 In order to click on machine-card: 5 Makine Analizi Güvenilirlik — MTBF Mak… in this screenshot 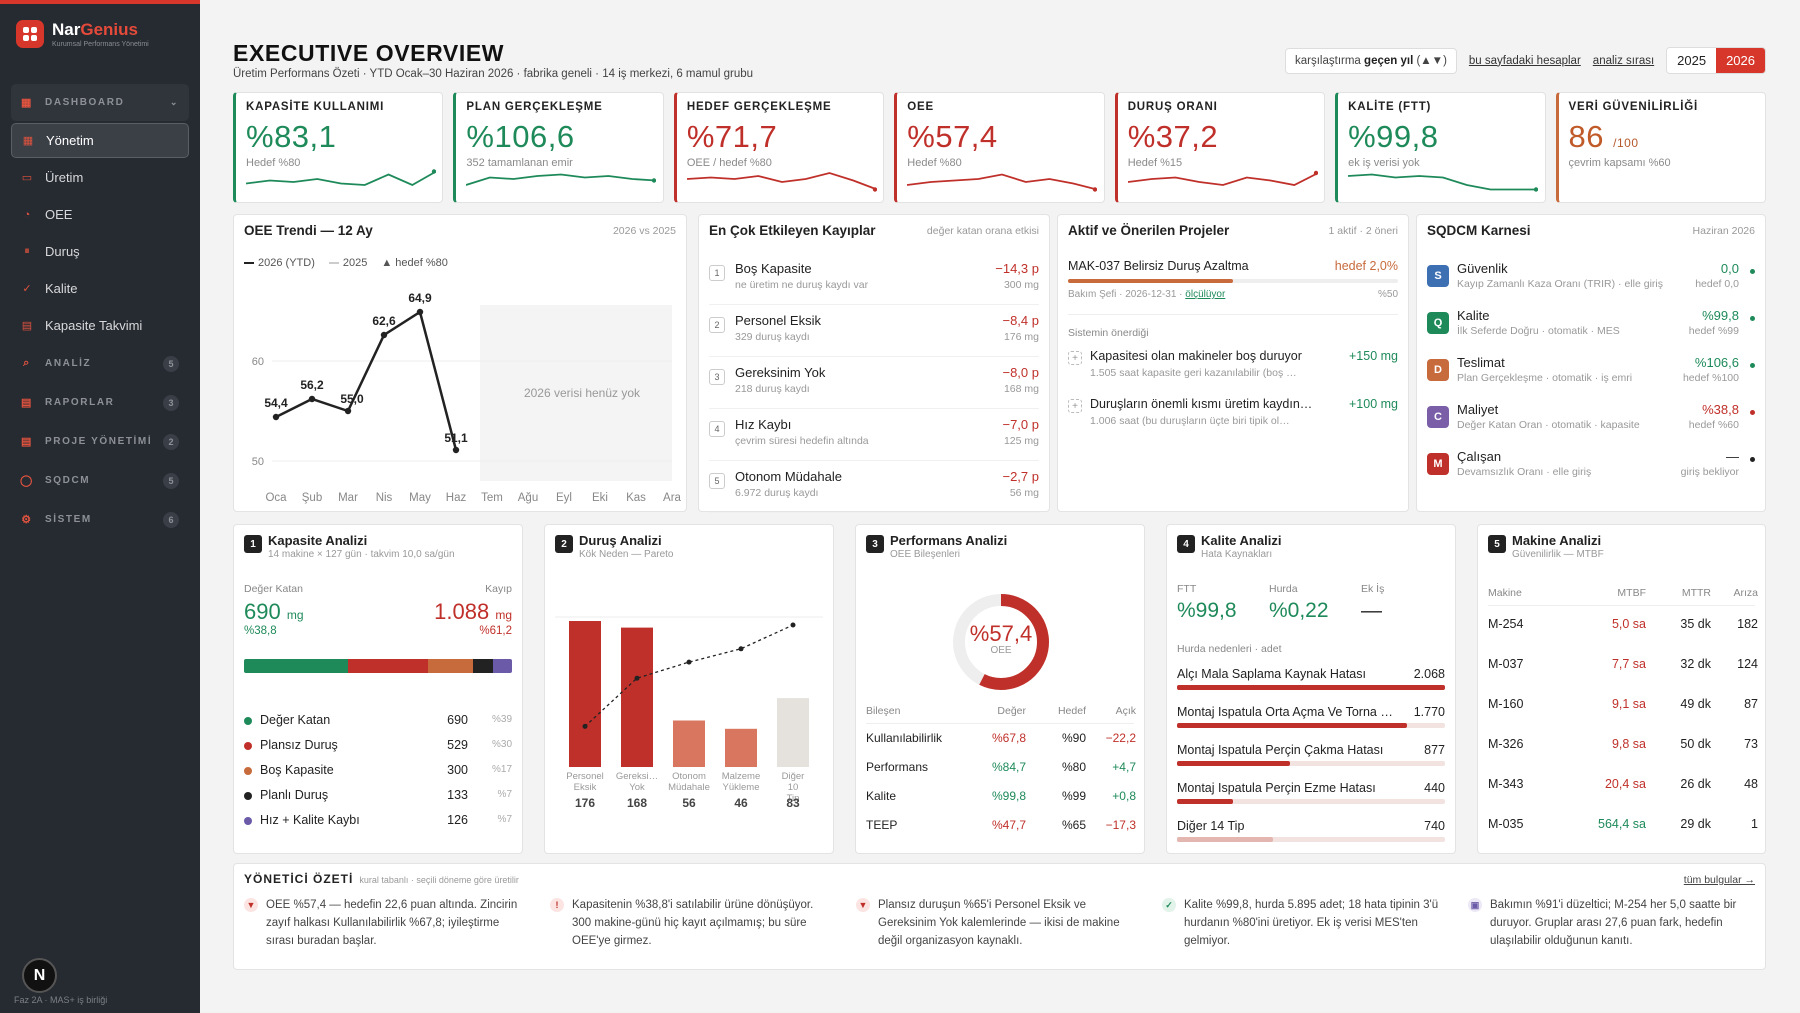, I will do `click(1621, 689)`.